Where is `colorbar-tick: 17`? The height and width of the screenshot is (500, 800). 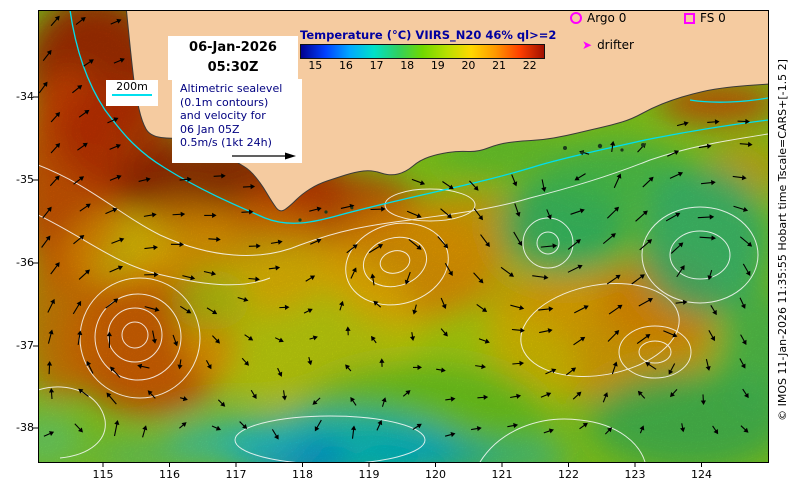
colorbar-tick: 17 is located at coordinates (376, 65).